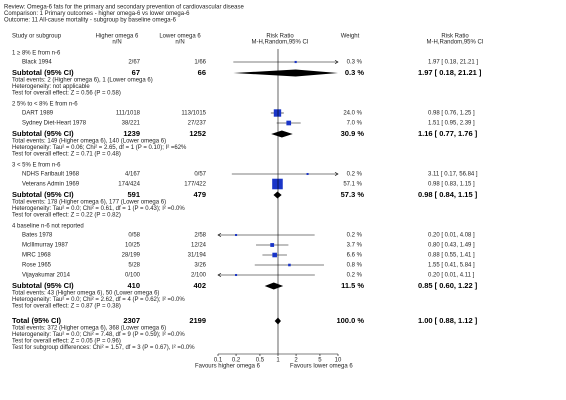  Describe the element at coordinates (131, 320) in the screenshot. I see `higher-total: 2307` at that location.